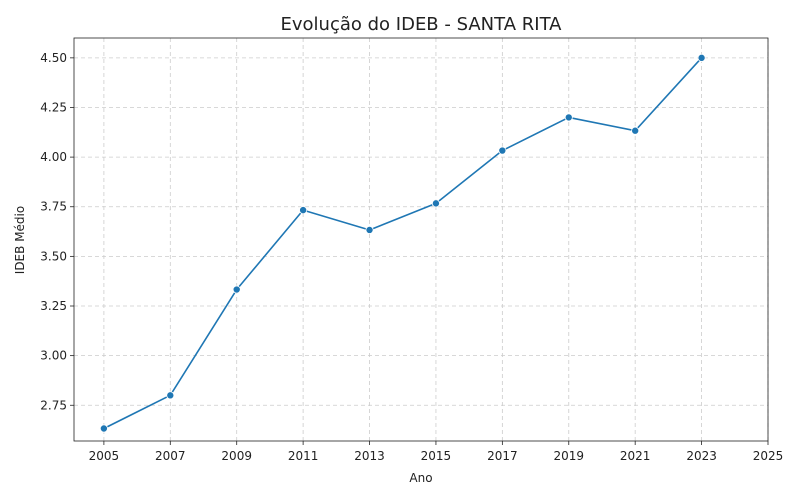  I want to click on x-tick-label: 2023, so click(701, 456).